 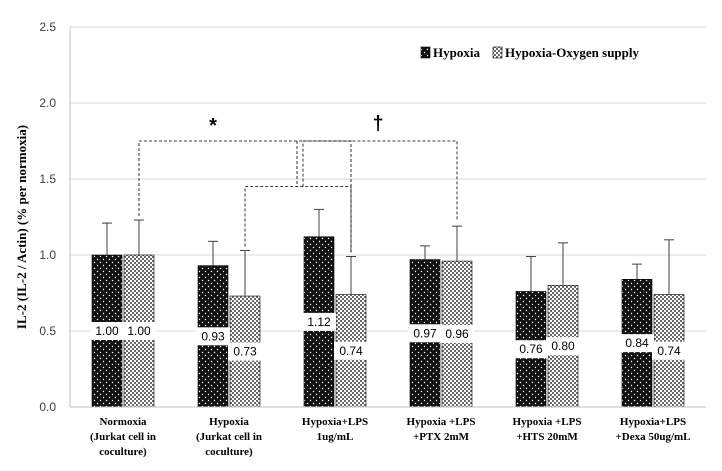 I want to click on y-tick-label: 1.0, so click(x=47, y=255).